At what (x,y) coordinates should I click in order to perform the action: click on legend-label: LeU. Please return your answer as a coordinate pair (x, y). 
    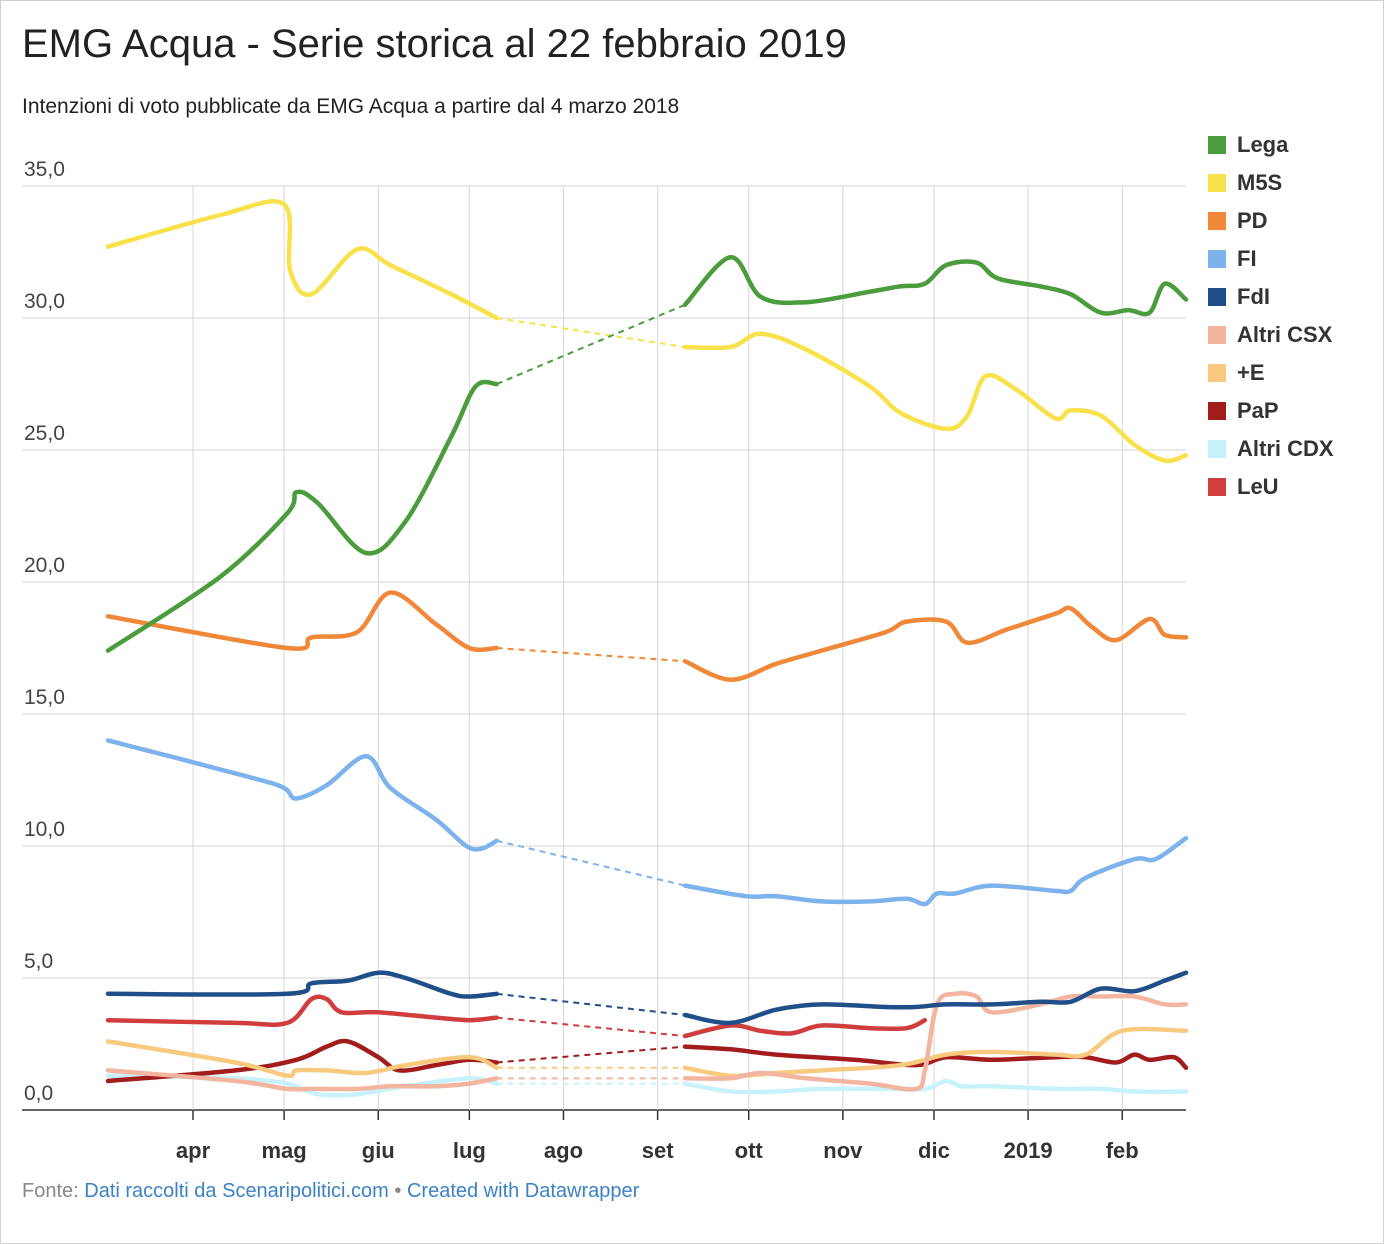
    Looking at the image, I should click on (1258, 486).